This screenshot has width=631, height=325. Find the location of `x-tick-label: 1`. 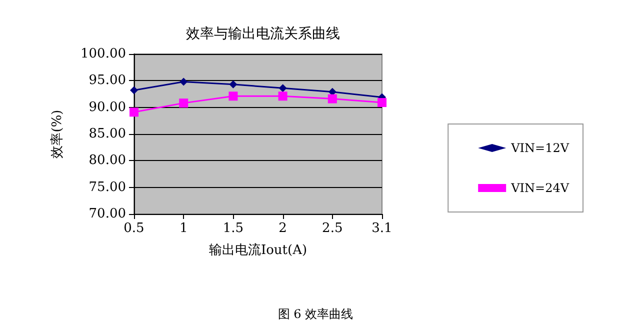

x-tick-label: 1 is located at coordinates (183, 228).